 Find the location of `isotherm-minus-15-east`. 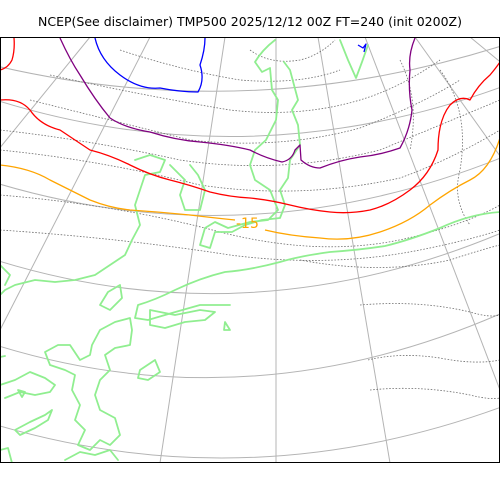

isotherm-minus-15-east is located at coordinates (382, 188).